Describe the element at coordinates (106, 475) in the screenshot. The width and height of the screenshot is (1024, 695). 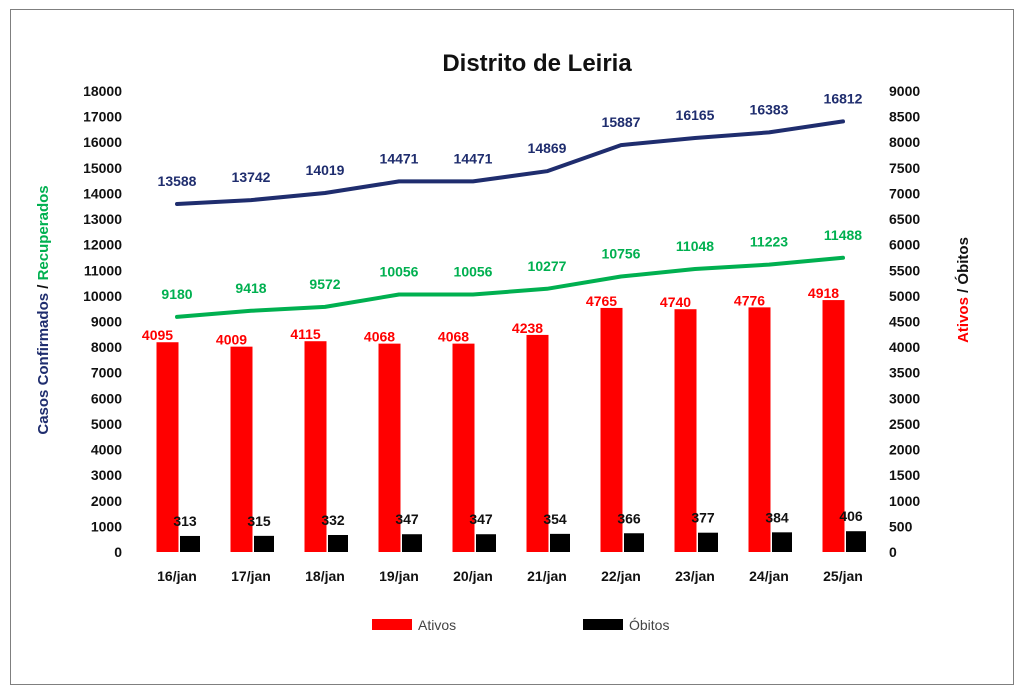
I see `left-tick-label: 3000` at that location.